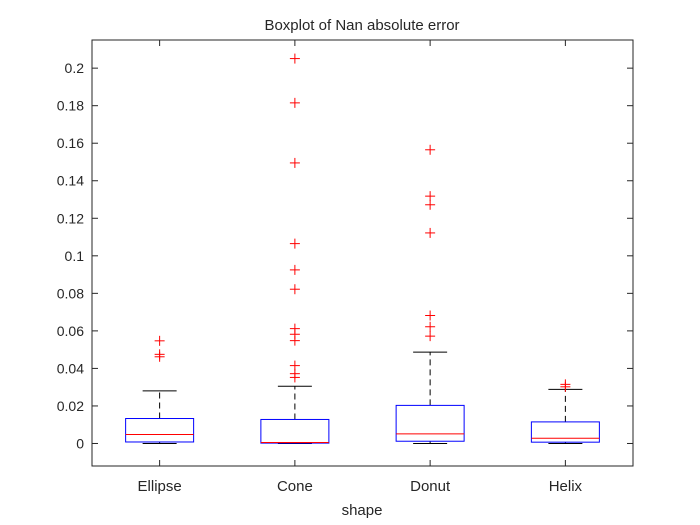 The height and width of the screenshot is (525, 700). What do you see at coordinates (70, 331) in the screenshot?
I see `y-tick-label: 0.06` at bounding box center [70, 331].